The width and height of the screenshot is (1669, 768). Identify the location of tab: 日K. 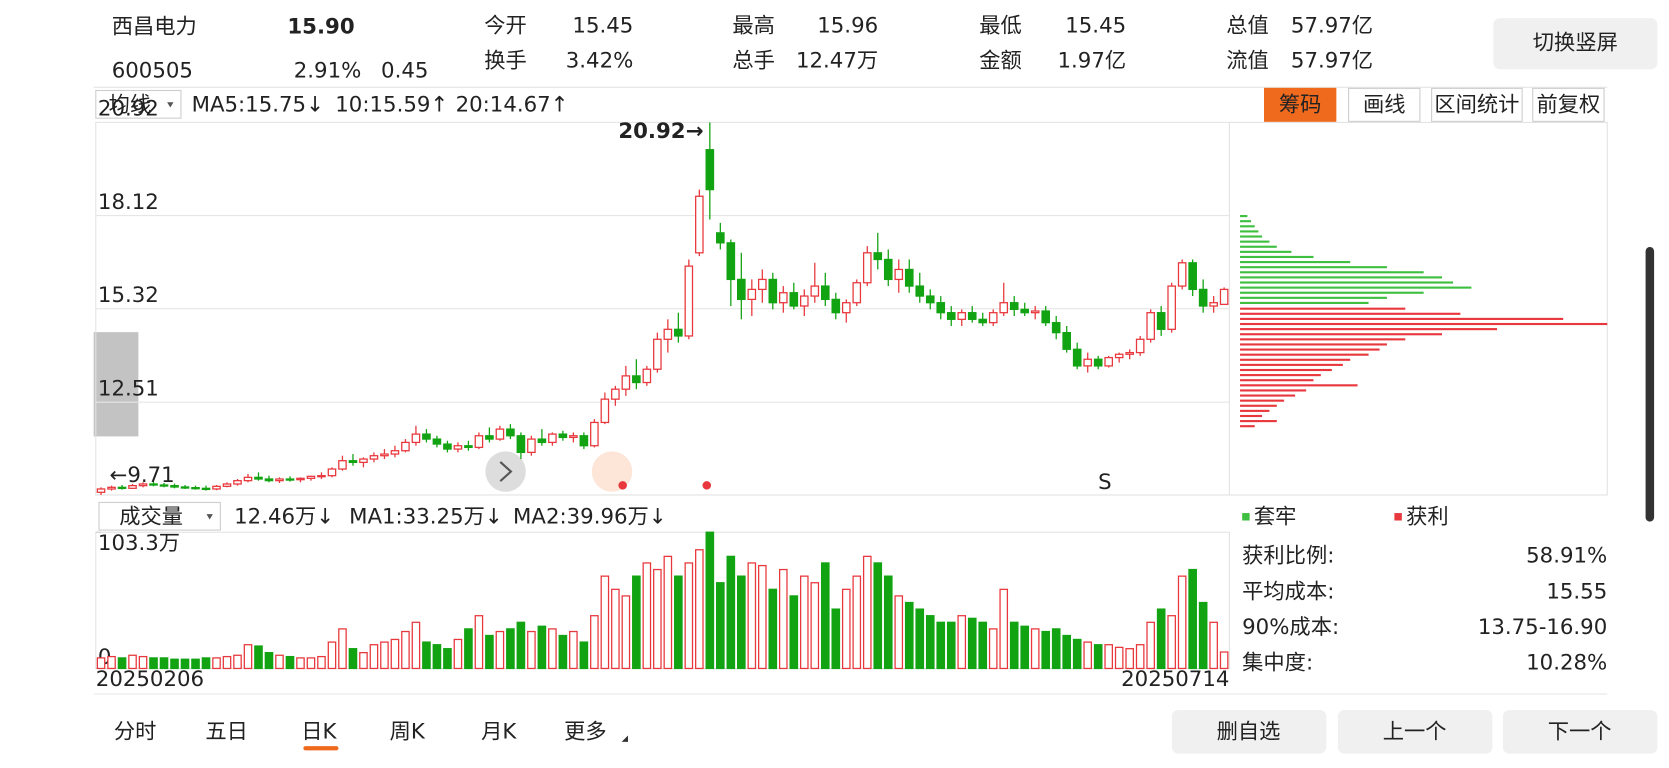
(319, 731).